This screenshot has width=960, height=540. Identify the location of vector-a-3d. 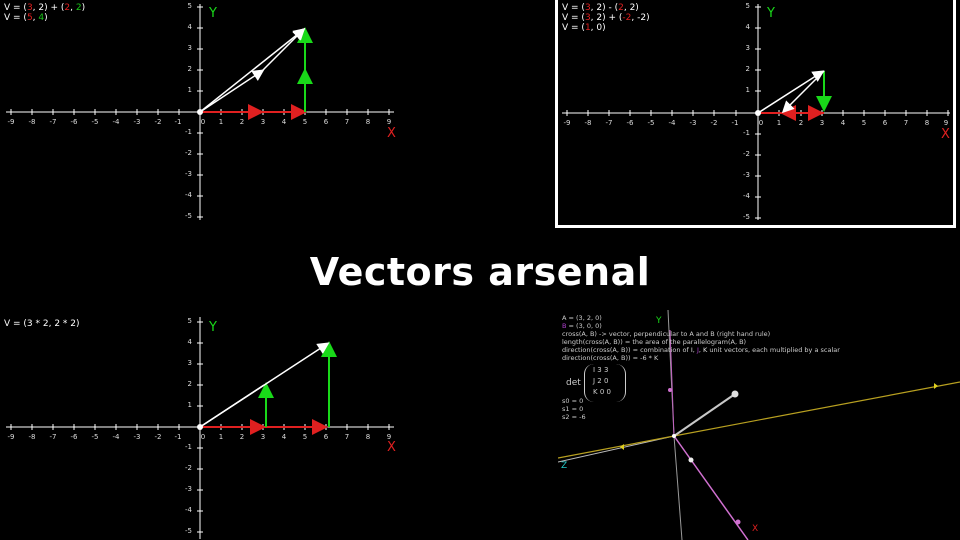
(704, 415).